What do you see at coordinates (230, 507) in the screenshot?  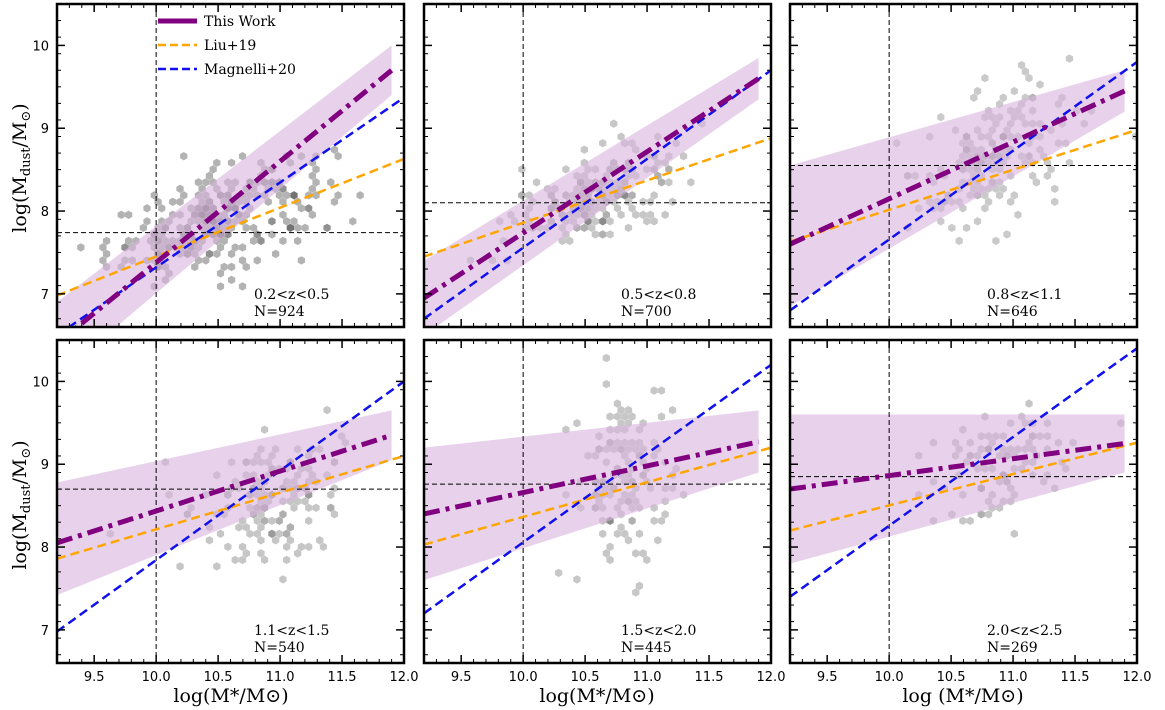 I see `liu19-fit-line` at bounding box center [230, 507].